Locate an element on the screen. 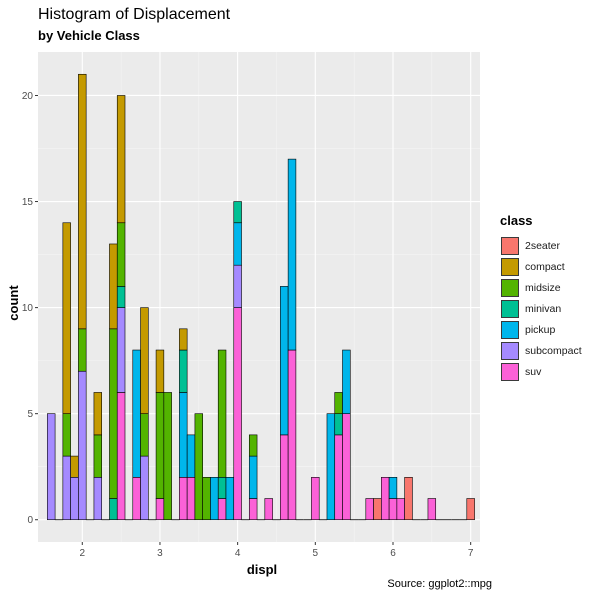 This screenshot has height=600, width=600. legend-item-pickup: pickup is located at coordinates (541, 329).